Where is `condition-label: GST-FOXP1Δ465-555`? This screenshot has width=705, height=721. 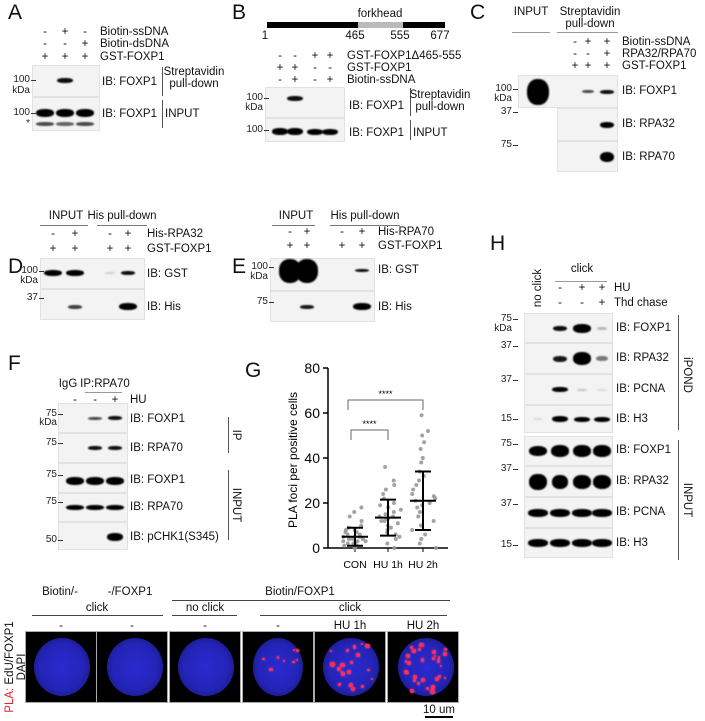
condition-label: GST-FOXP1Δ465-555 is located at coordinates (404, 56).